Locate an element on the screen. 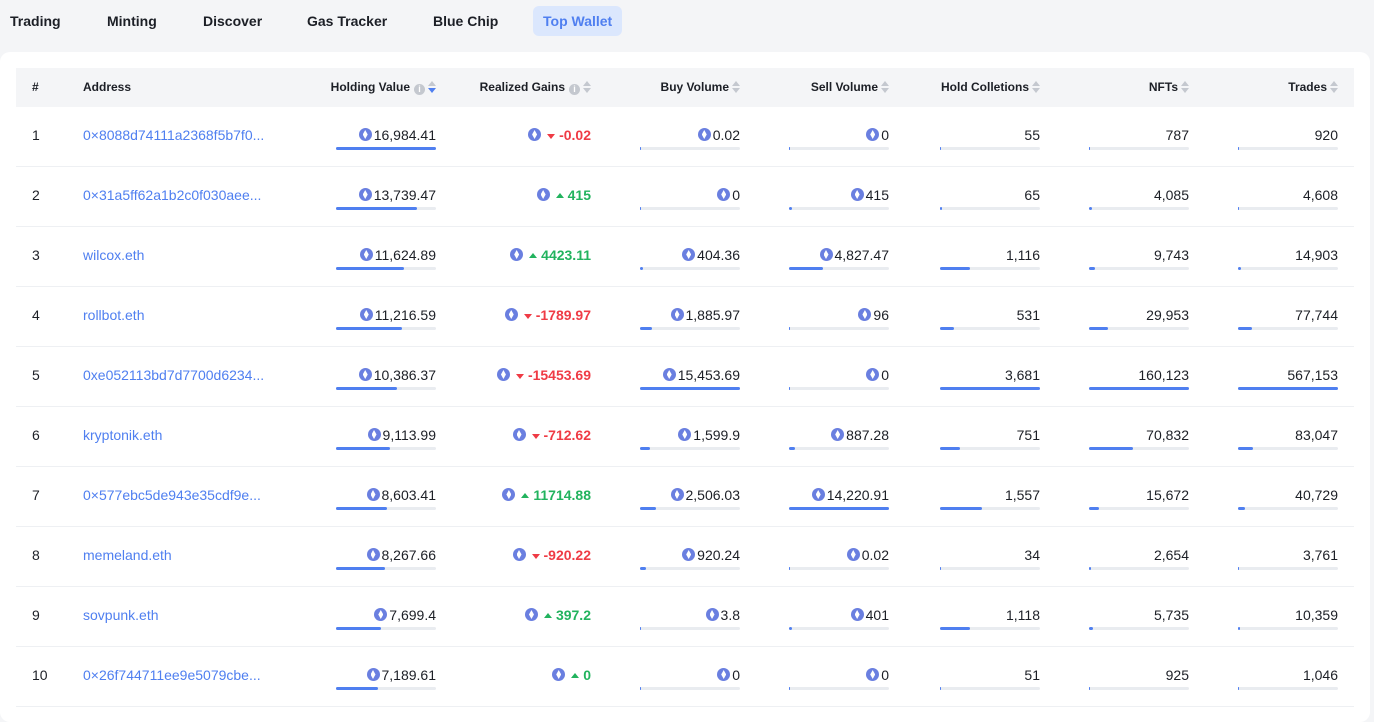 The image size is (1374, 722). realized-gains-value: 0 is located at coordinates (587, 675).